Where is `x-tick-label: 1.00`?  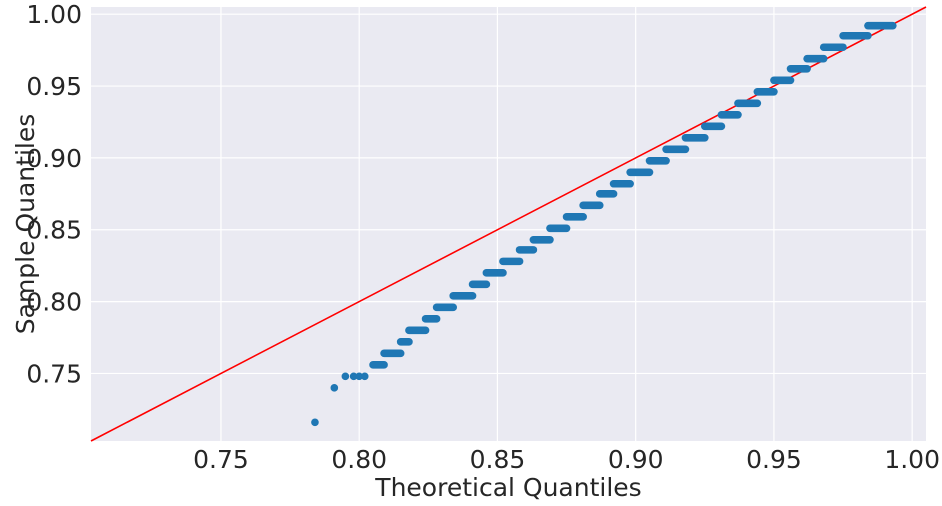
x-tick-label: 1.00 is located at coordinates (912, 459).